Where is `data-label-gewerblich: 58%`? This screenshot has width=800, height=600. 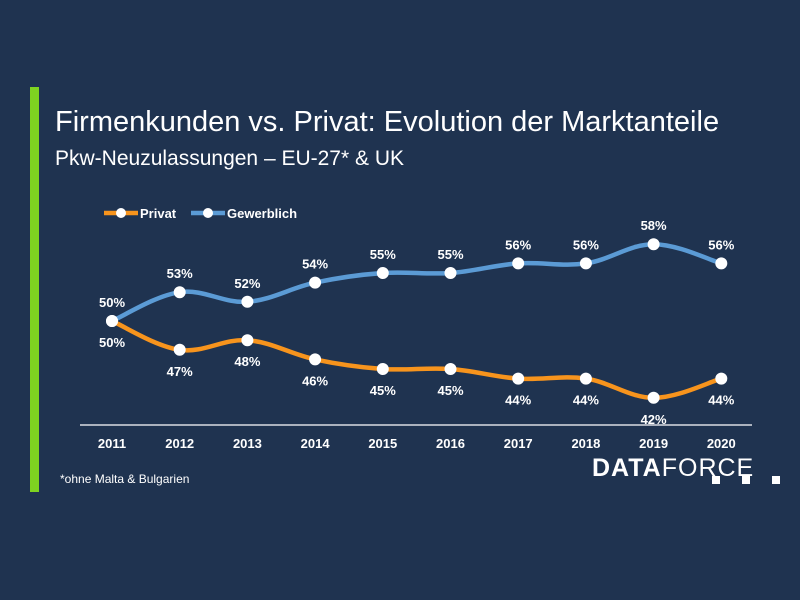
data-label-gewerblich: 58% is located at coordinates (654, 225).